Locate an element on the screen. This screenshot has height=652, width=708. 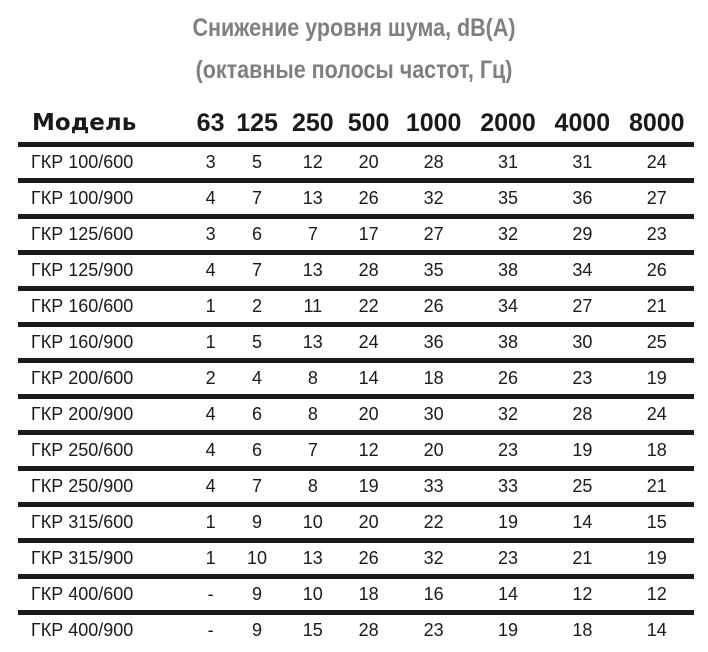
table-row: ГКР 315/900 1 10 13 26 32 23 21 19 is located at coordinates (356, 559).